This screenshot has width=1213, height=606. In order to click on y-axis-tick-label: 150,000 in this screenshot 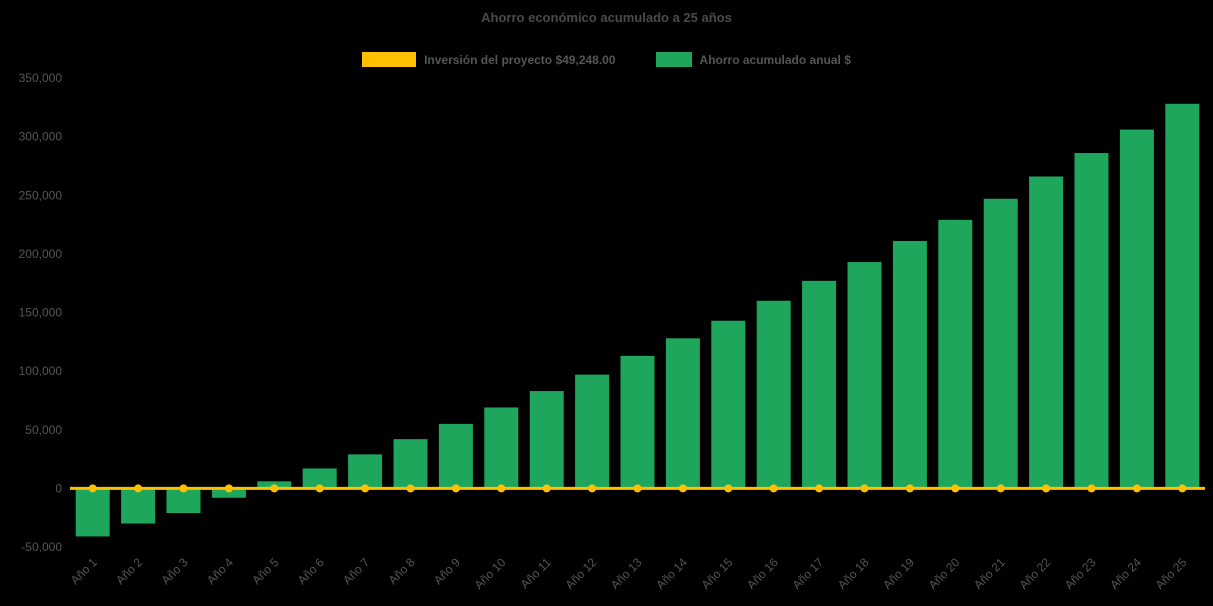, I will do `click(41, 313)`.